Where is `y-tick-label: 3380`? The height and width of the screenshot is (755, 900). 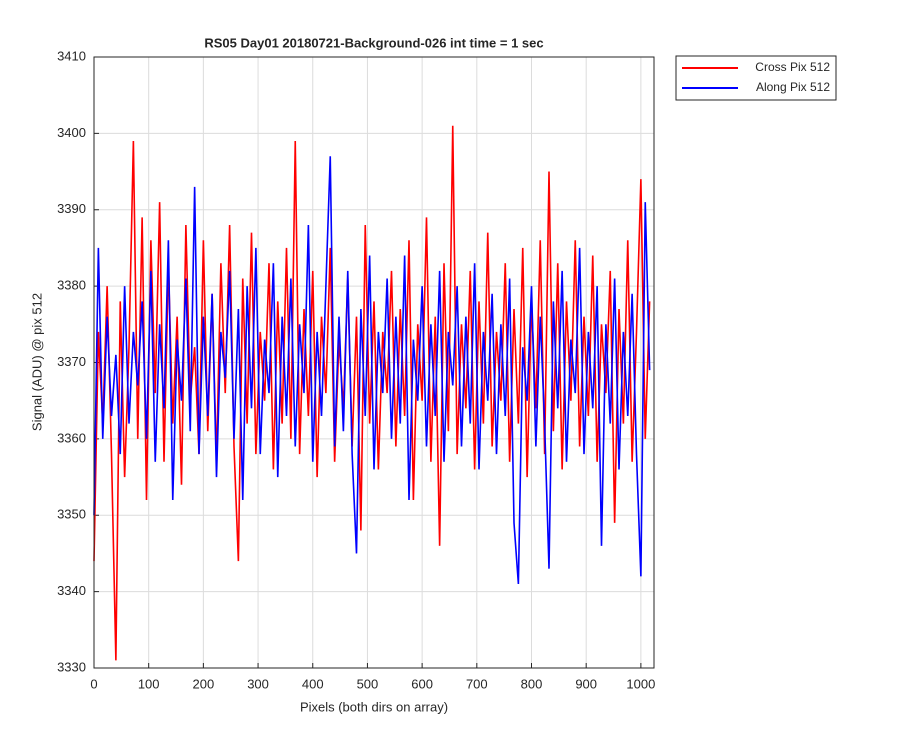
y-tick-label: 3380 is located at coordinates (71, 285).